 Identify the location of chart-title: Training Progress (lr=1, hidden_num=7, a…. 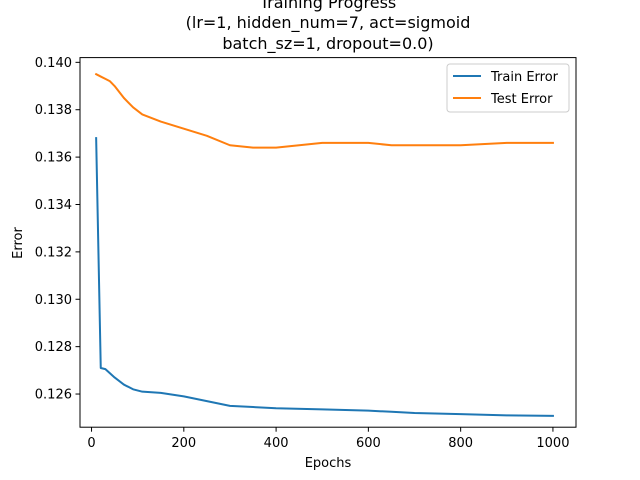
(328, 27).